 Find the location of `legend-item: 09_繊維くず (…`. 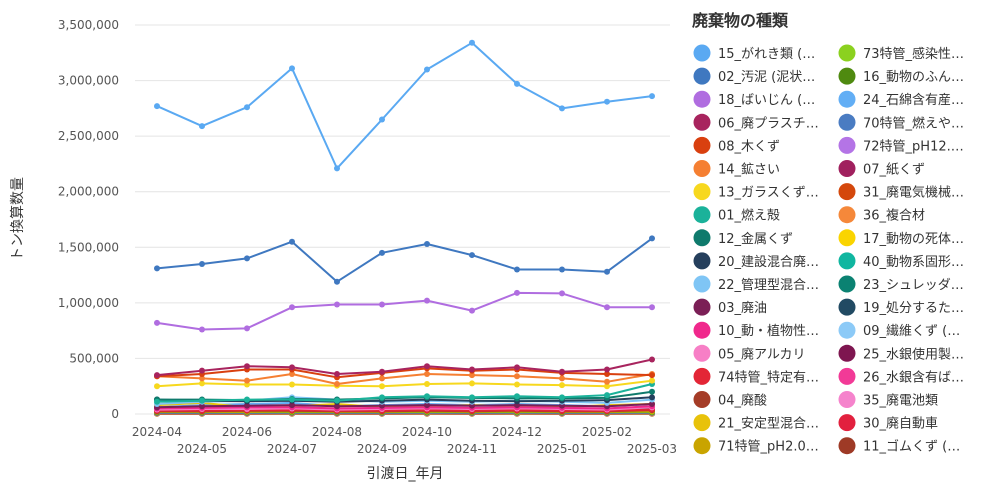

legend-item: 09_繊維くず (… is located at coordinates (900, 331).